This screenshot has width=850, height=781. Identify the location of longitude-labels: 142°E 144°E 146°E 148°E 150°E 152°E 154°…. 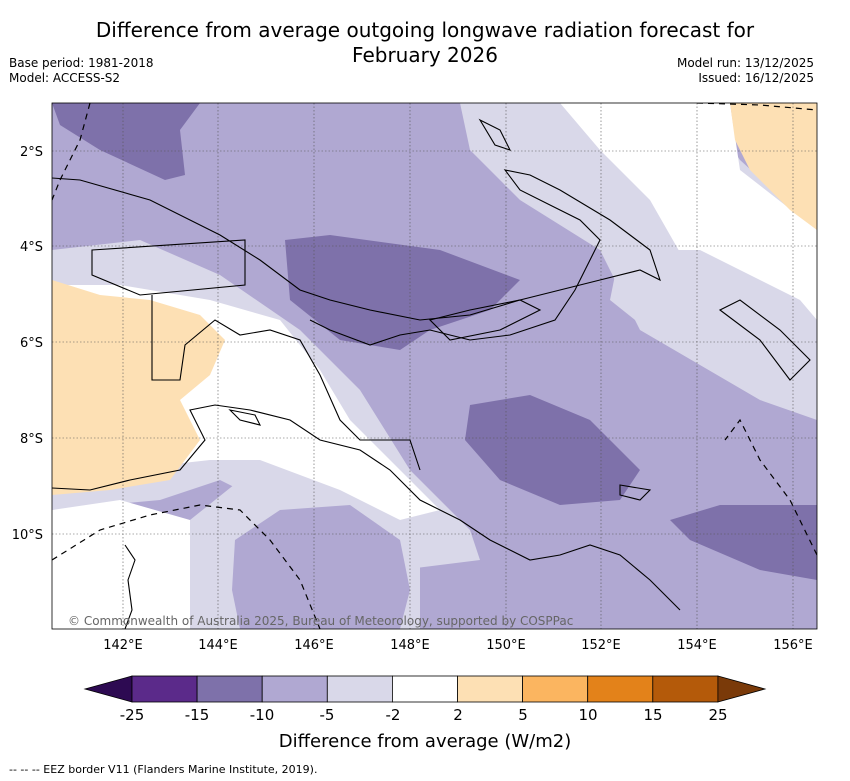
(458, 645).